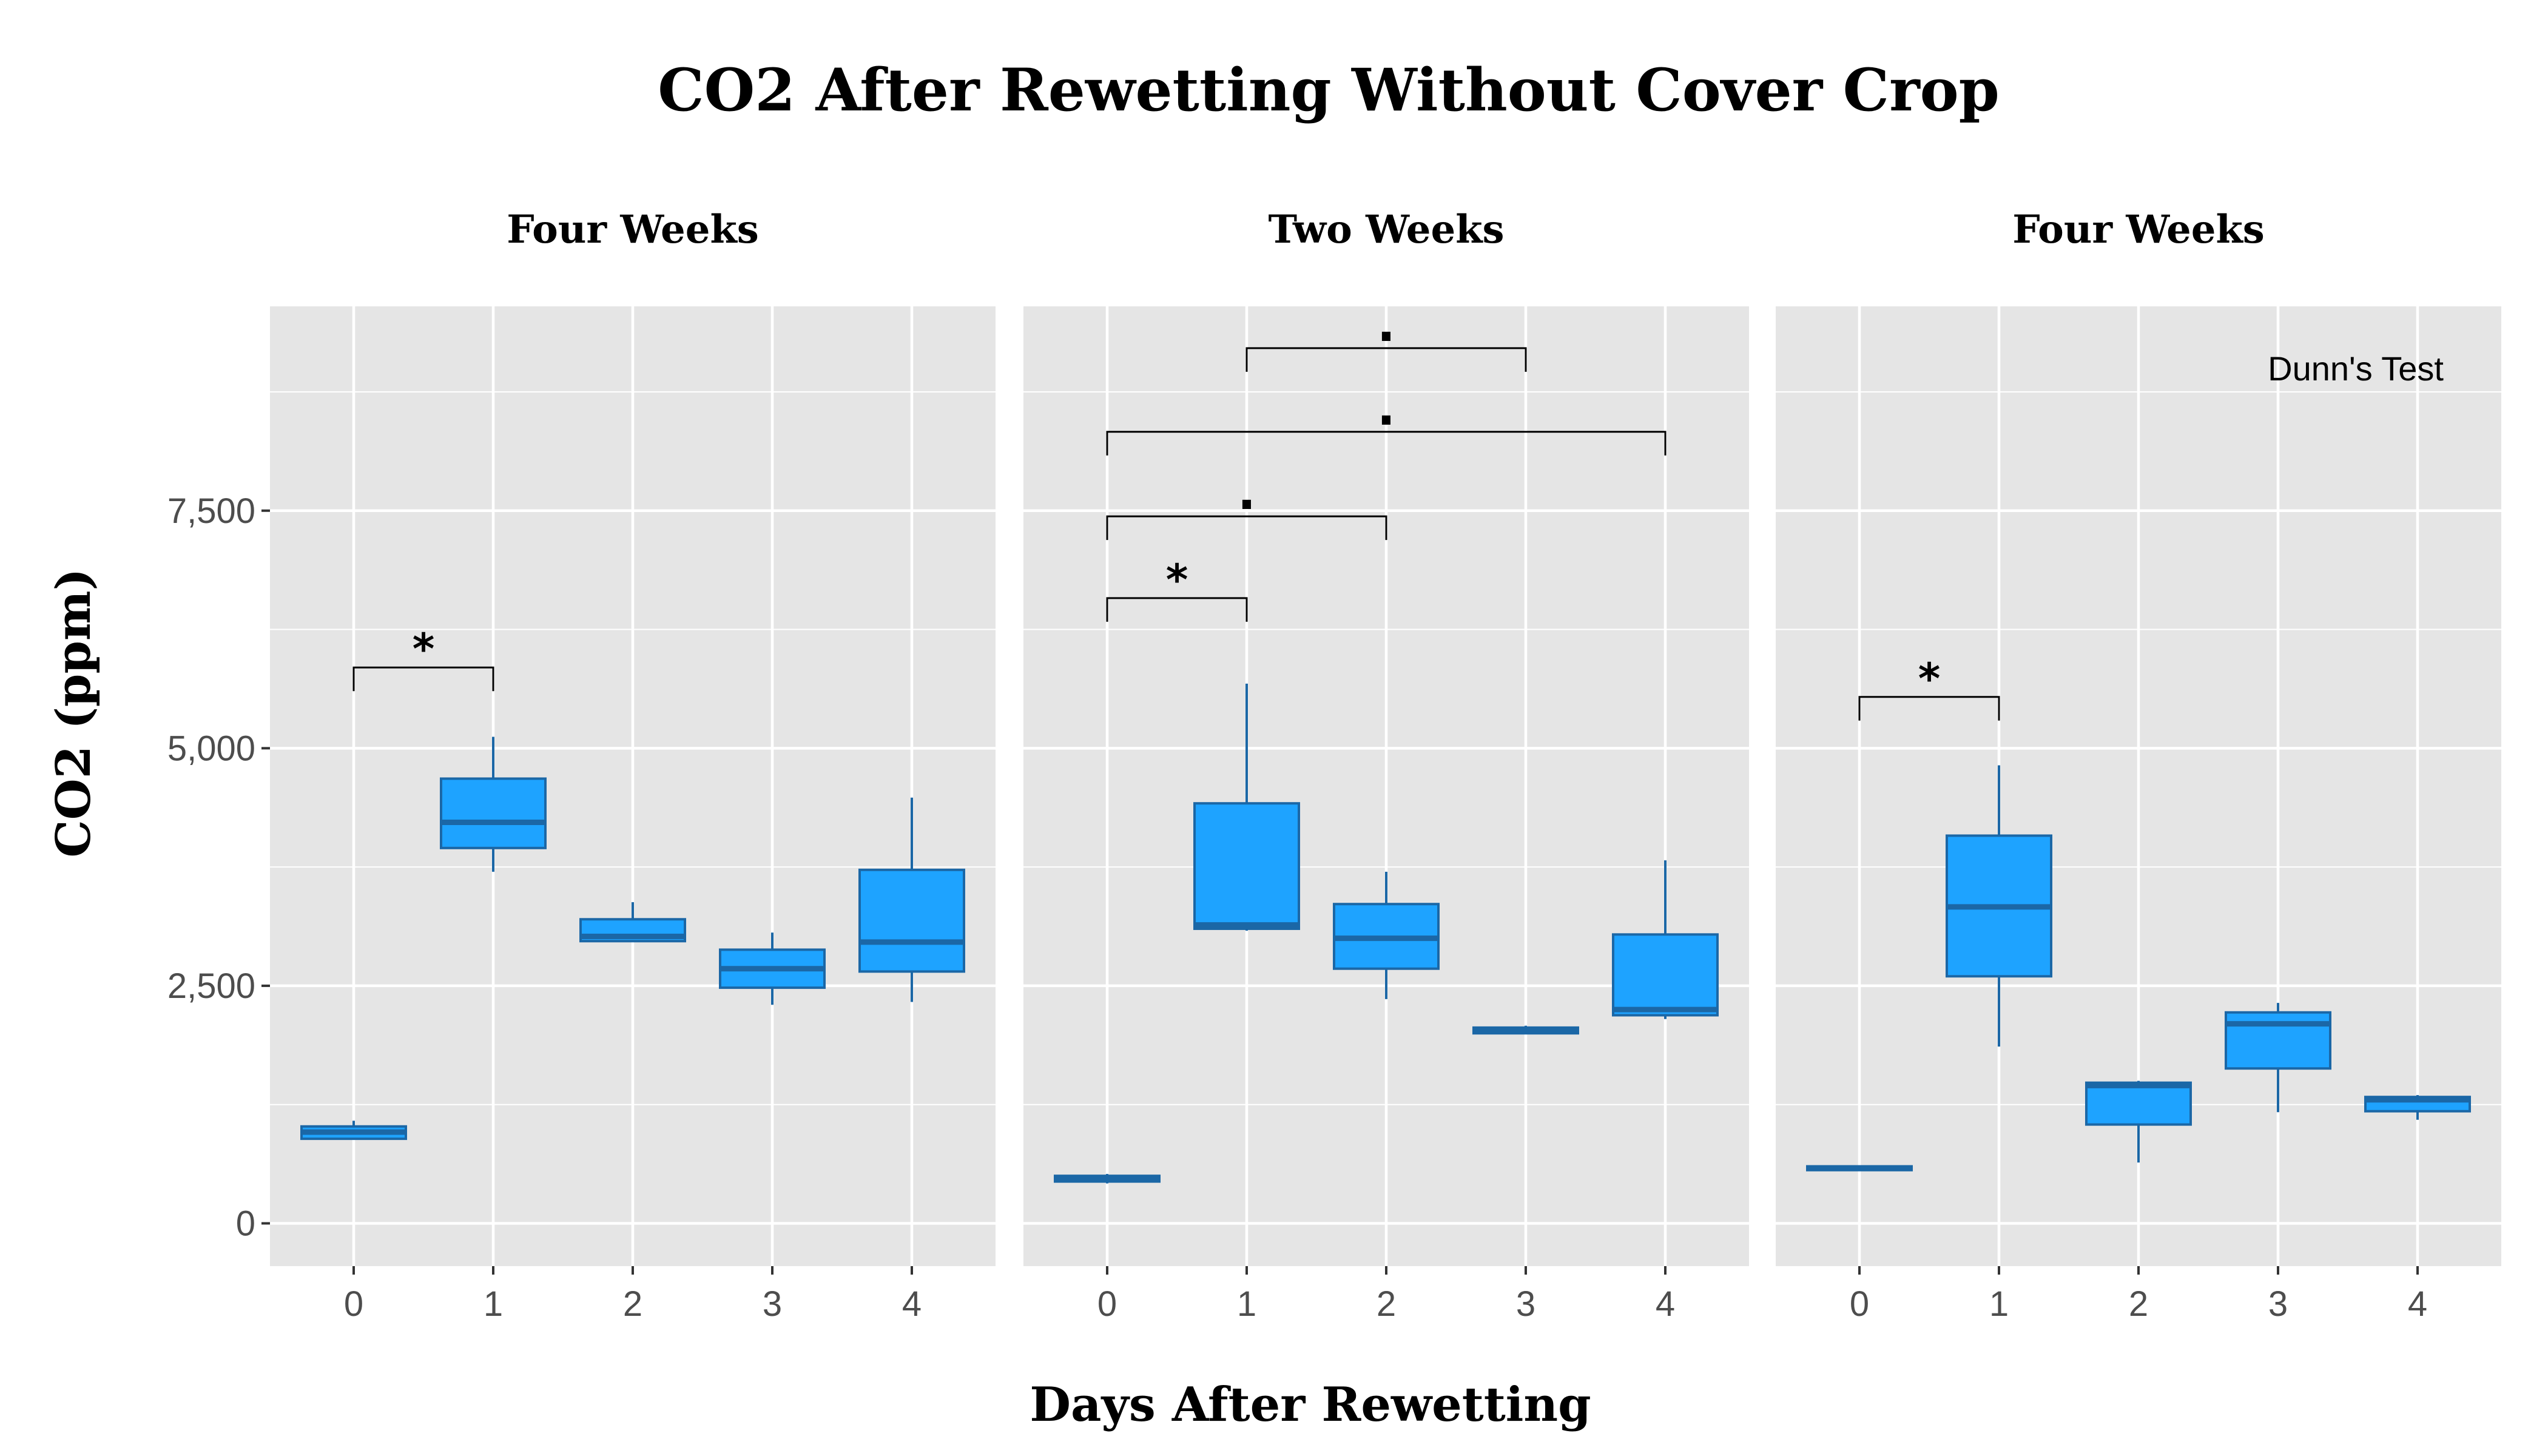 This screenshot has height=1456, width=2548. What do you see at coordinates (1386, 229) in the screenshot?
I see `panel-label: Two Weeks` at bounding box center [1386, 229].